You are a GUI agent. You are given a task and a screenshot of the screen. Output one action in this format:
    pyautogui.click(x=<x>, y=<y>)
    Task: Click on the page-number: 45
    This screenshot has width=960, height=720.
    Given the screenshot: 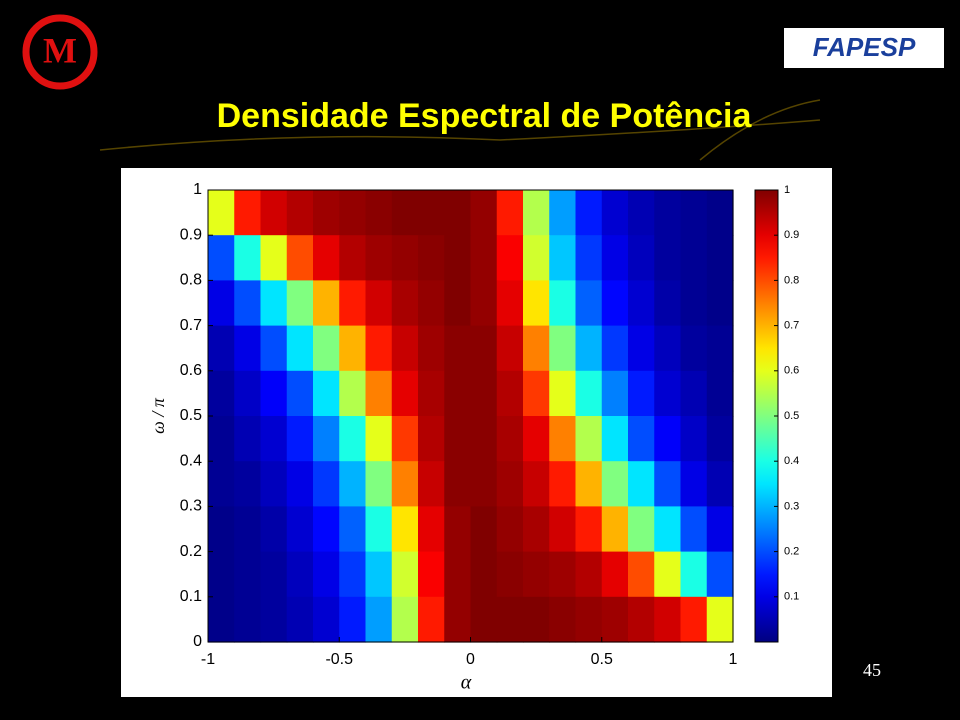 What is the action you would take?
    pyautogui.click(x=872, y=670)
    